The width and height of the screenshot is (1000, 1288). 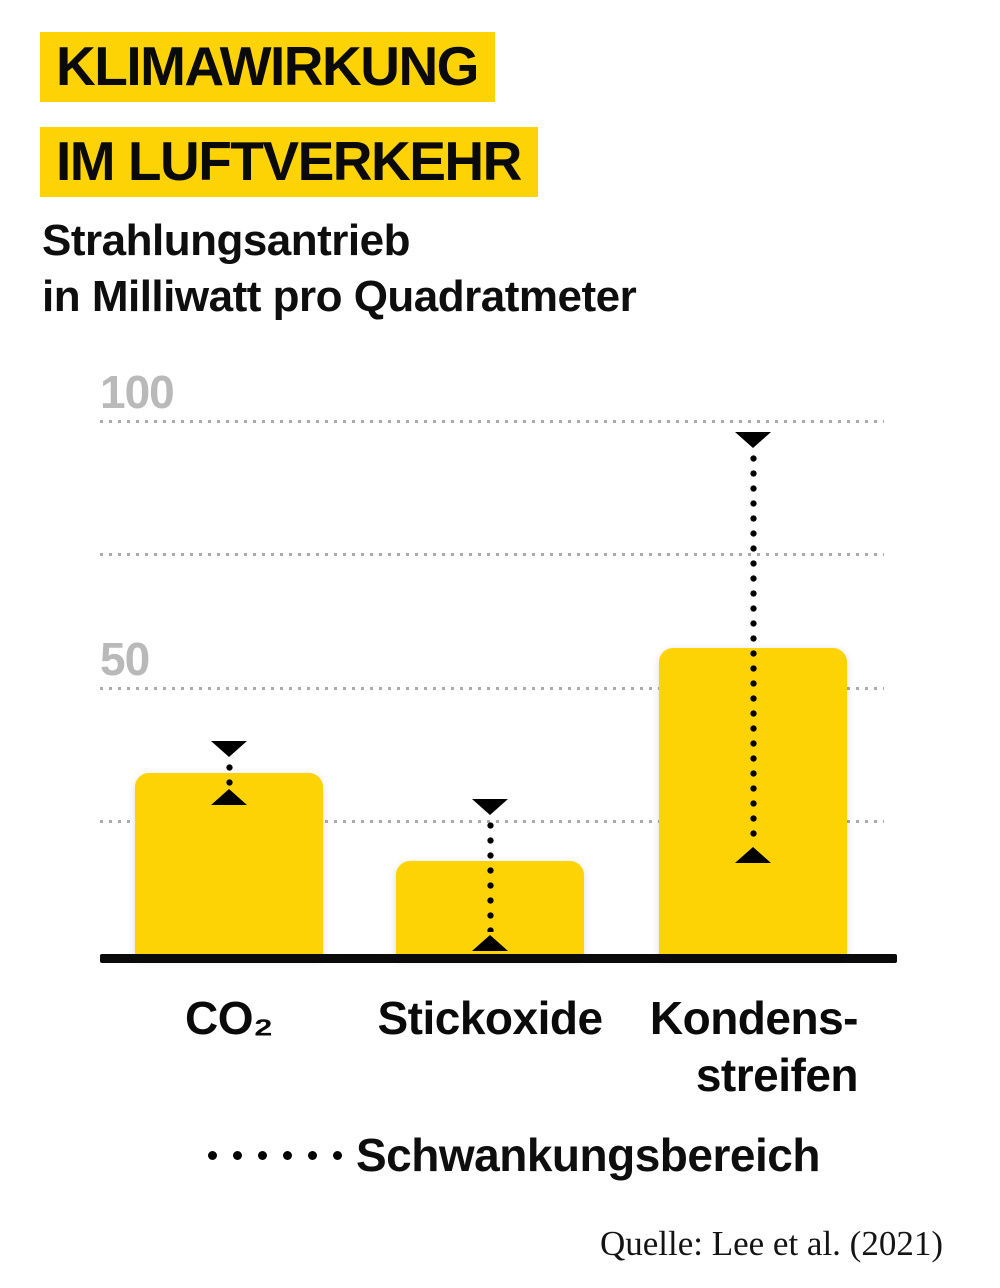 What do you see at coordinates (267, 67) in the screenshot?
I see `page-title-line1: KLIMAWIRKUNG` at bounding box center [267, 67].